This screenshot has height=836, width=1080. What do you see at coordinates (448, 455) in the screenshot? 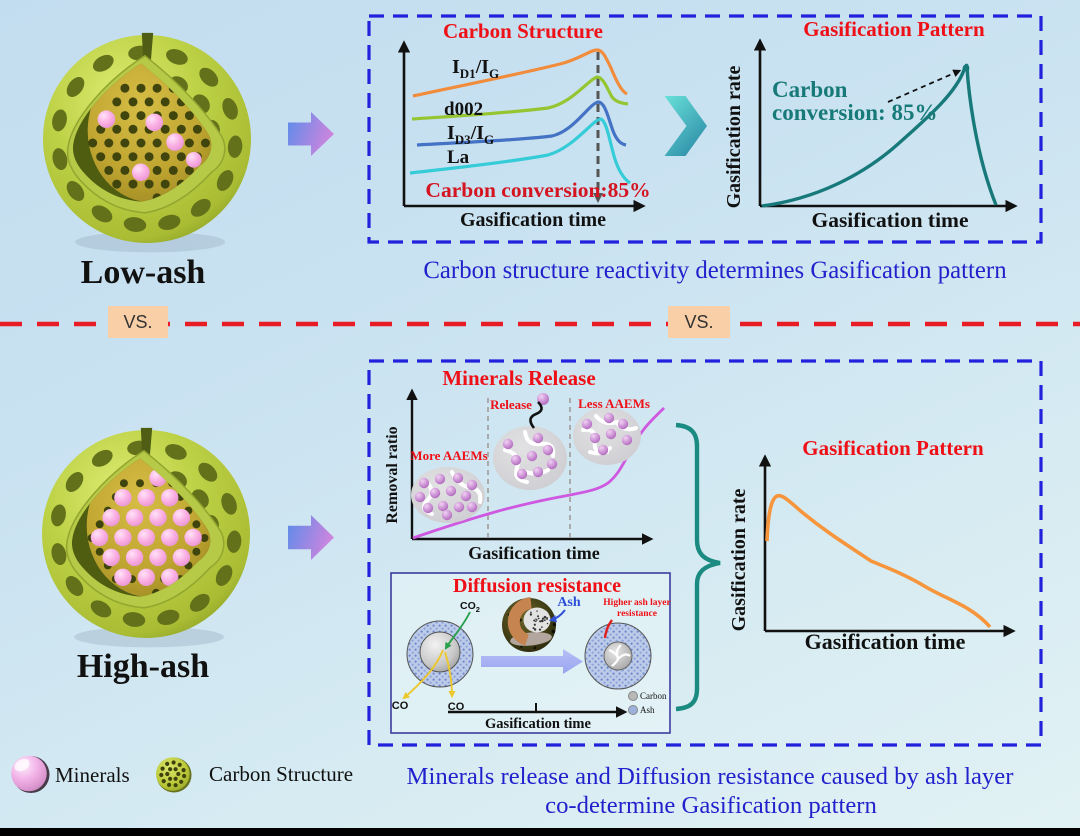
I see `svg-text: More AAEMs` at bounding box center [448, 455].